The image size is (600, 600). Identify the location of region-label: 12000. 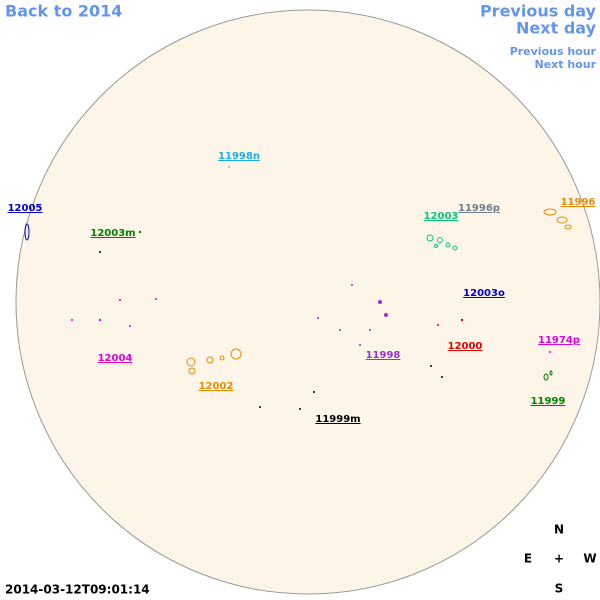
(465, 346).